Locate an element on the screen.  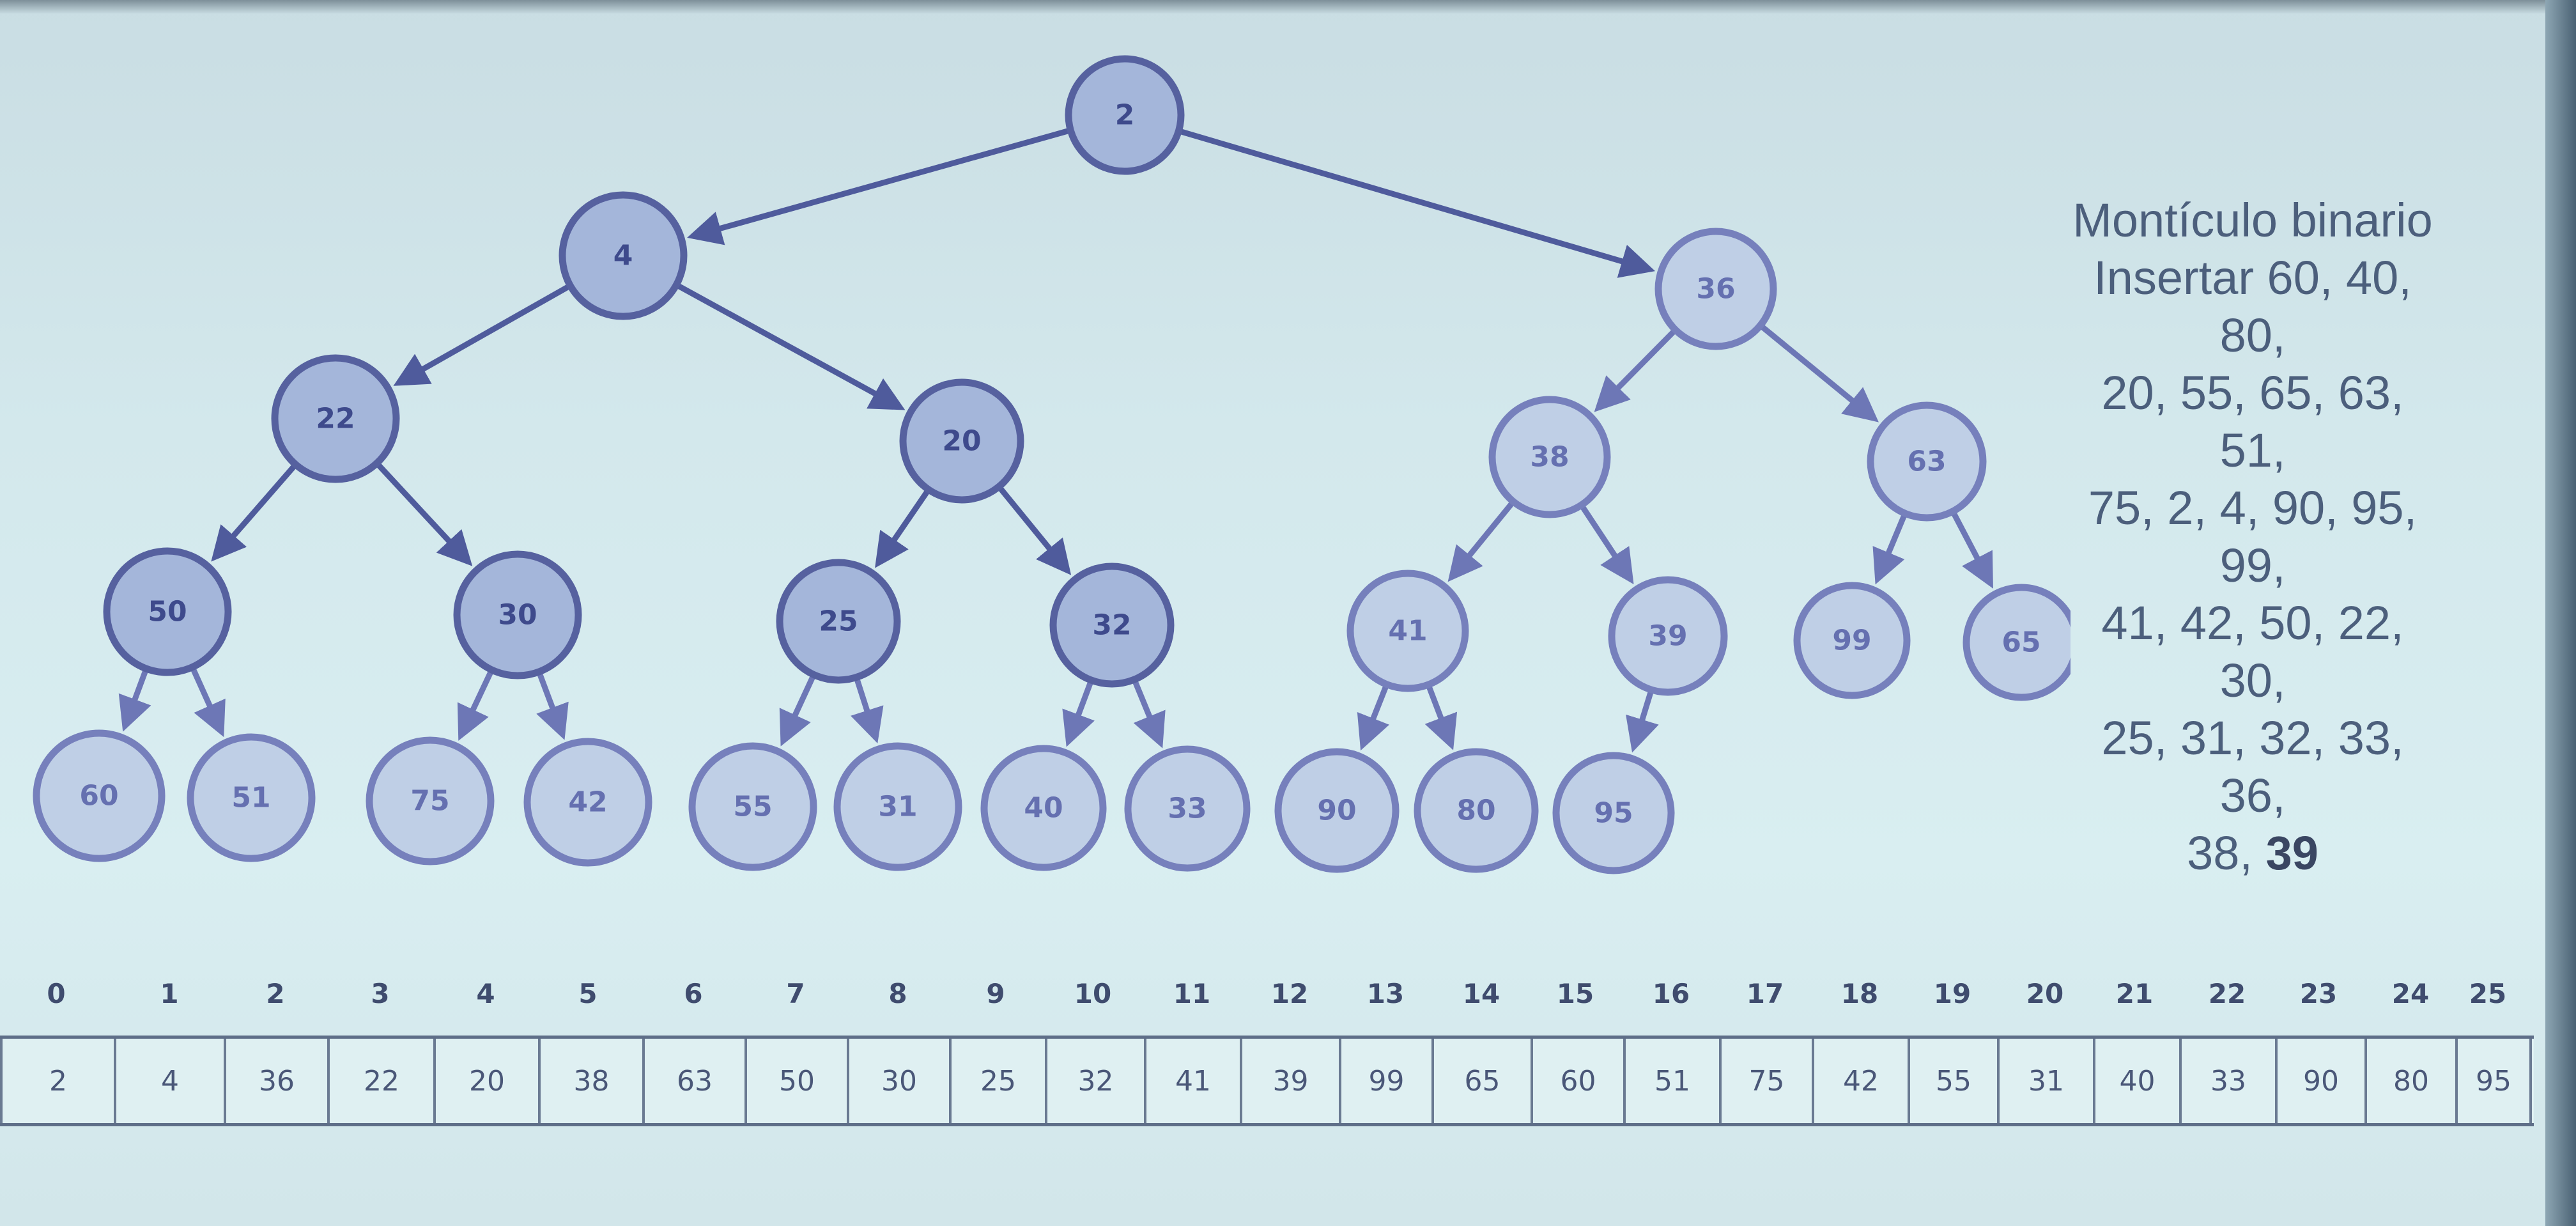
heap-node-25: 25 is located at coordinates (838, 621).